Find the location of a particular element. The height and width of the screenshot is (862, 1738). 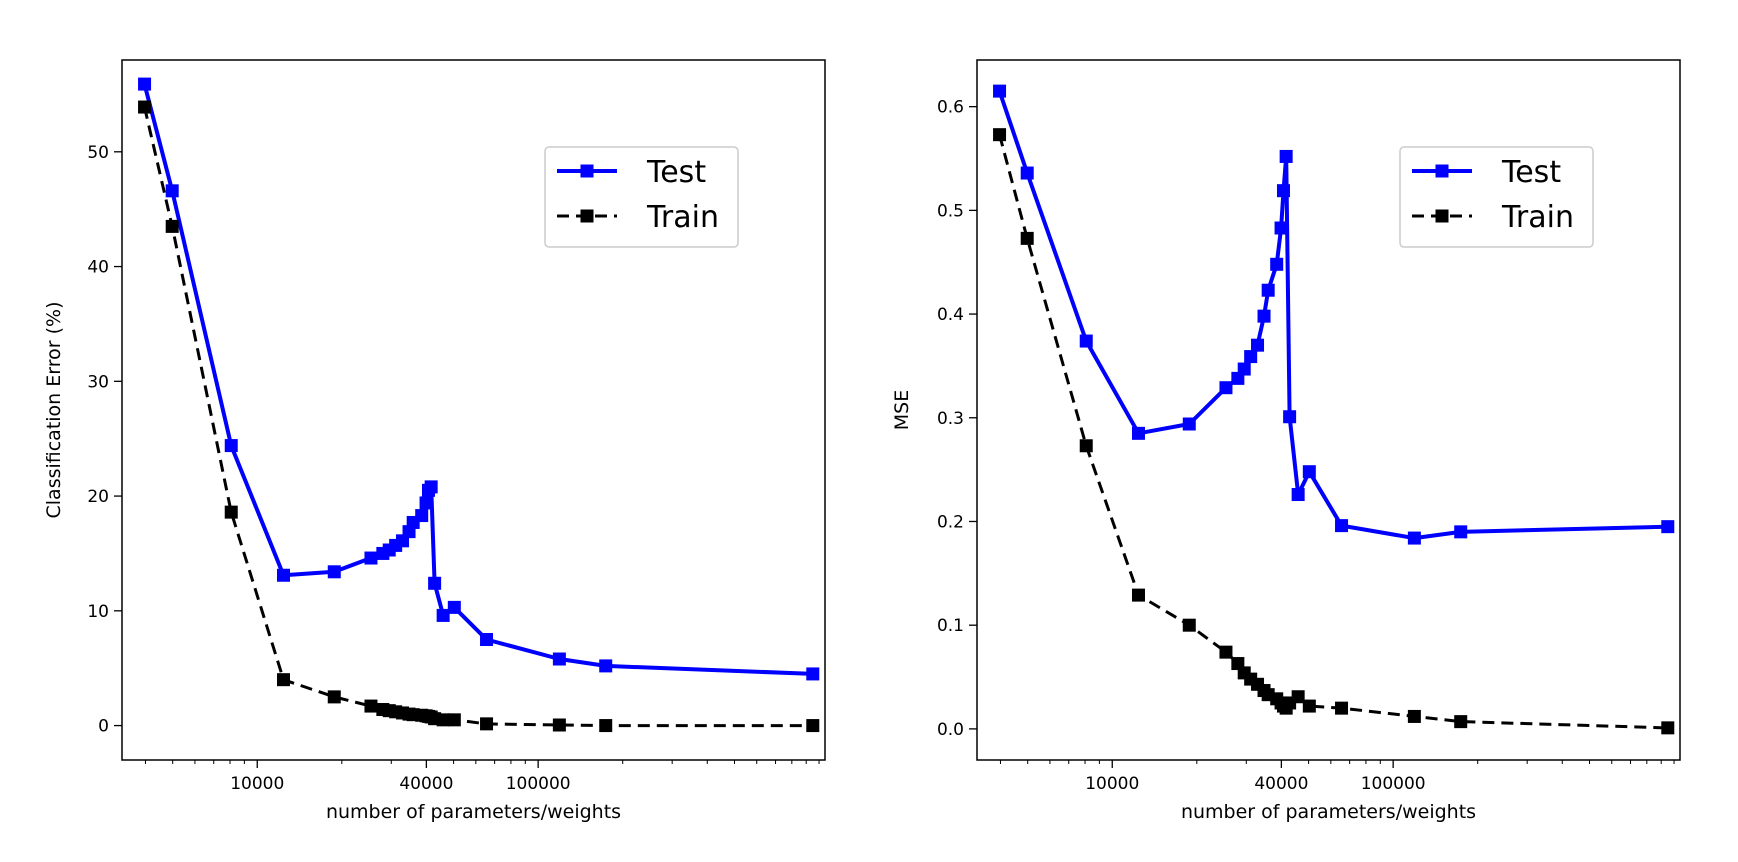

y-axis-label: Classification Error (%) is located at coordinates (54, 410).